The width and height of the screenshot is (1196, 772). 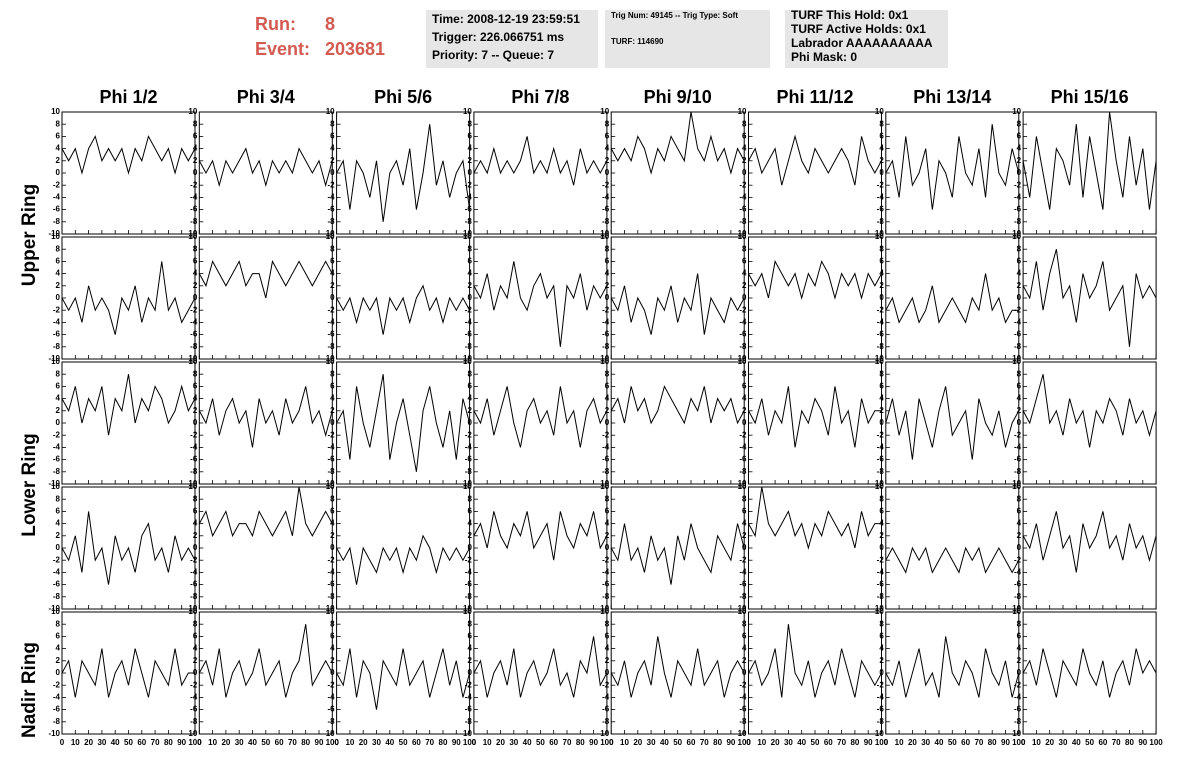 I want to click on x-tick-label: 10, so click(x=212, y=742).